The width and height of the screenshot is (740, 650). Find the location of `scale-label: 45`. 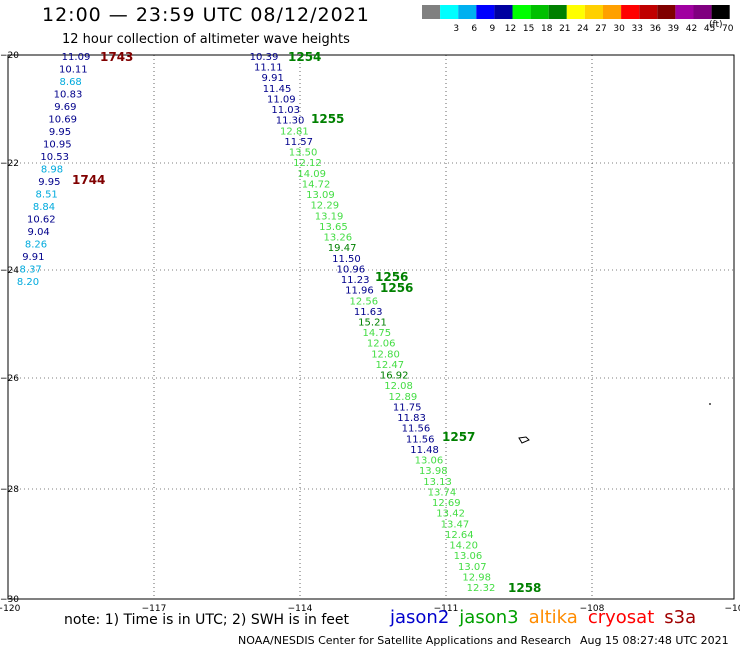

scale-label: 45 is located at coordinates (709, 29).